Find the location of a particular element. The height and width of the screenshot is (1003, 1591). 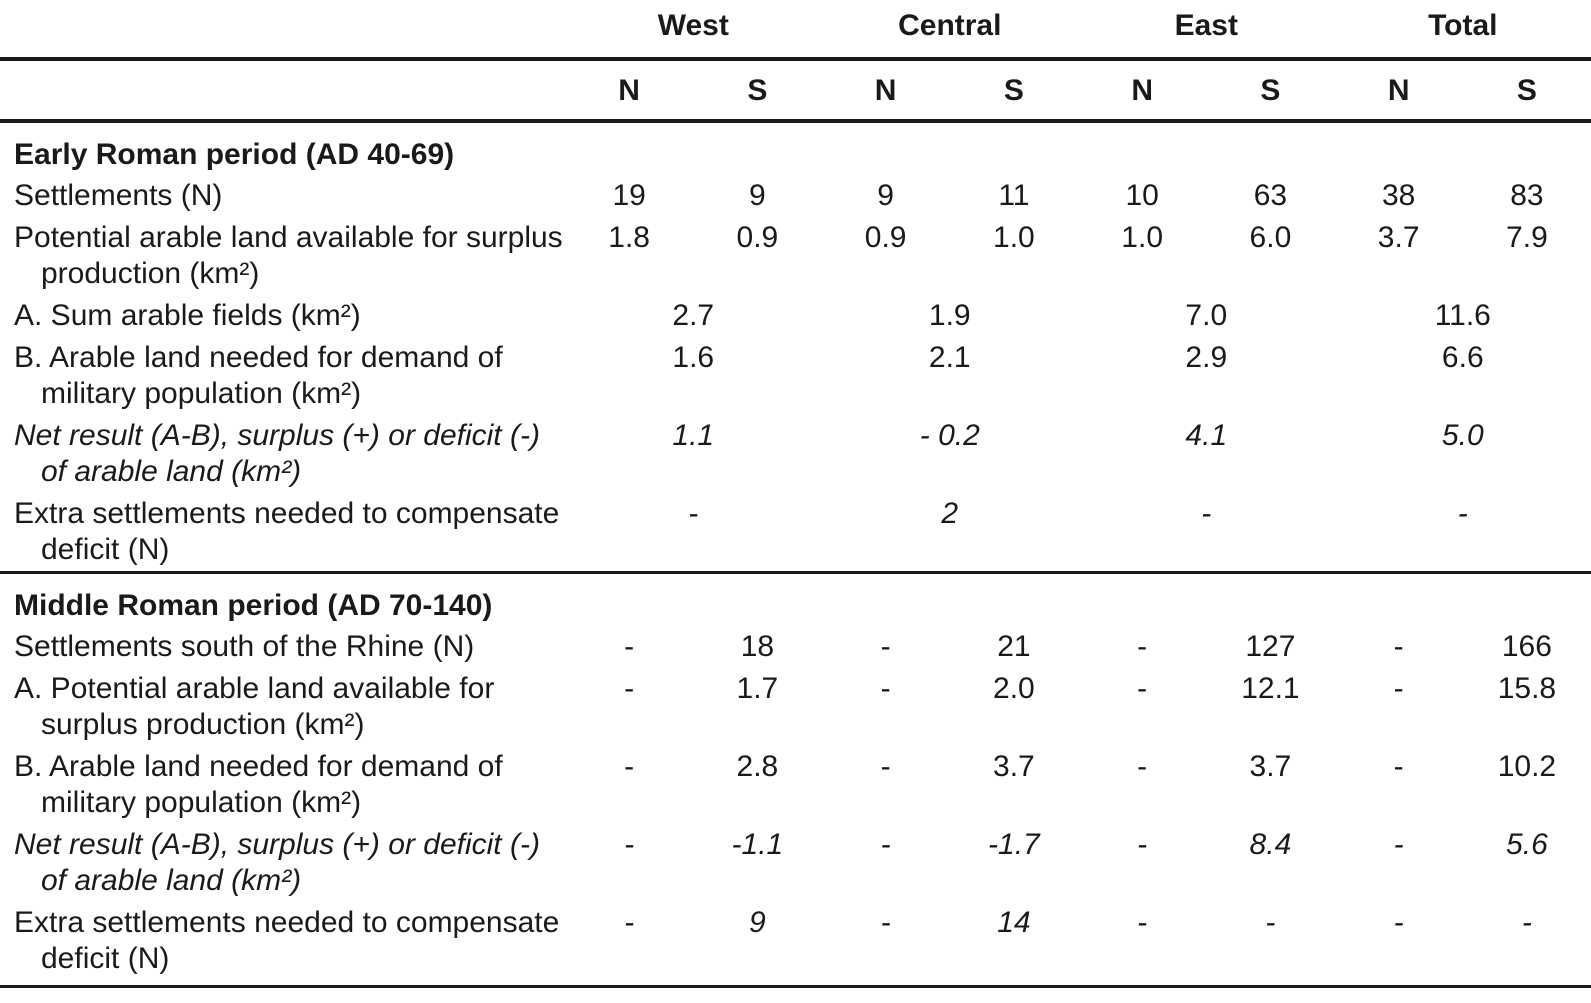

data-cell: 11.6 is located at coordinates (1462, 315).